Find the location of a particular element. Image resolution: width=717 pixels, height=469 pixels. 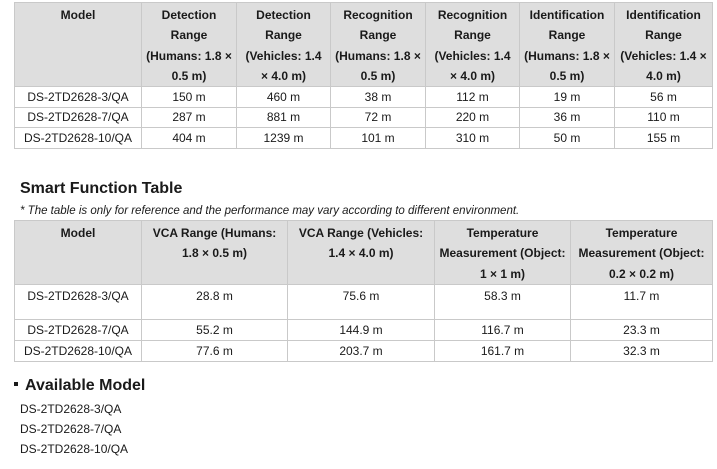

list-item: DS-2TD2628-7/QA is located at coordinates (71, 429).